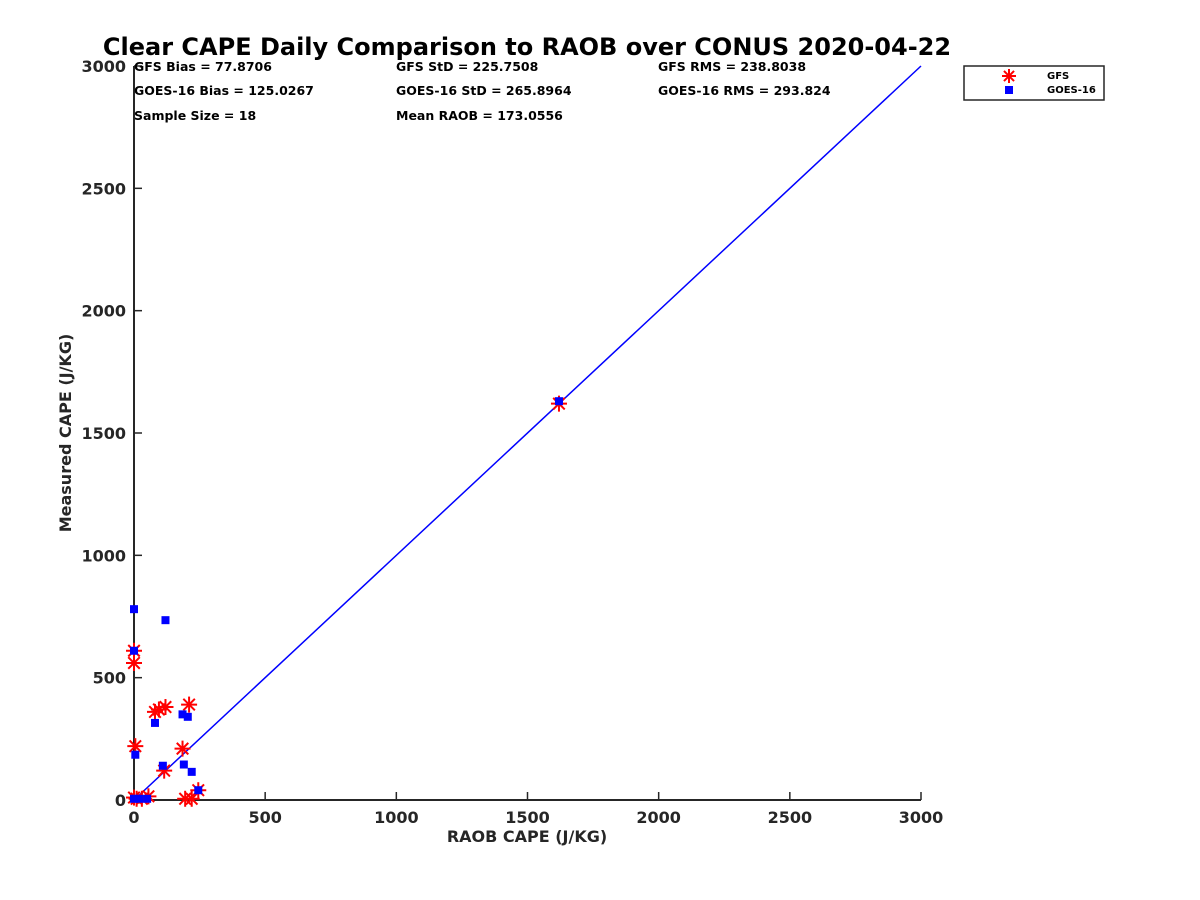 This screenshot has height=900, width=1200. What do you see at coordinates (133, 817) in the screenshot?
I see `x-tick-label: 0` at bounding box center [133, 817].